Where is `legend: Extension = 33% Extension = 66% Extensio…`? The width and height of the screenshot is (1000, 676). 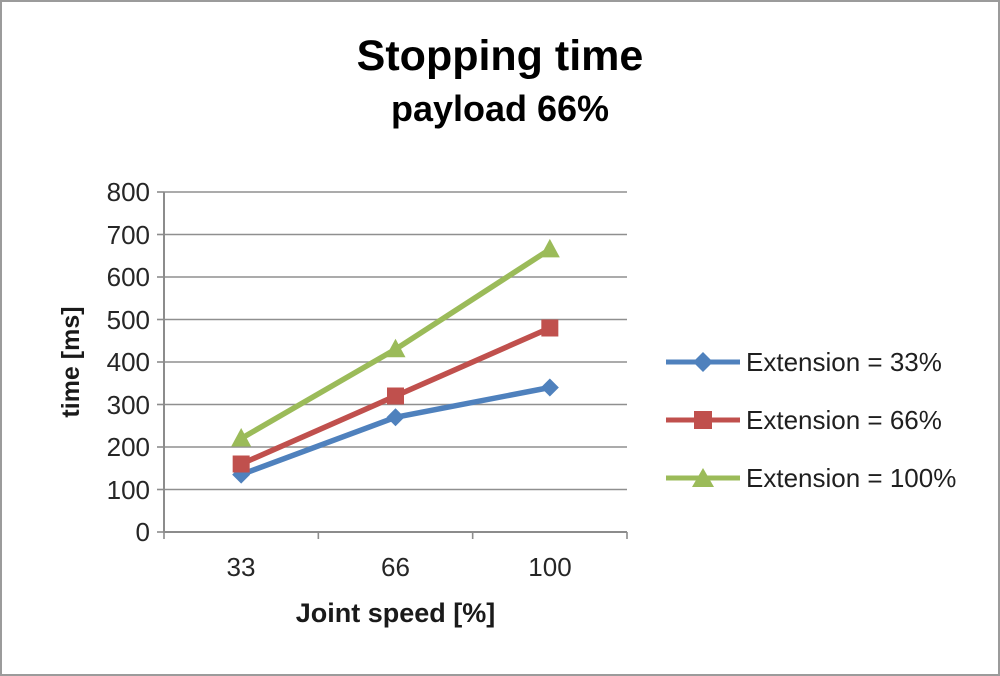 legend: Extension = 33% Extension = 66% Extensio… is located at coordinates (811, 420).